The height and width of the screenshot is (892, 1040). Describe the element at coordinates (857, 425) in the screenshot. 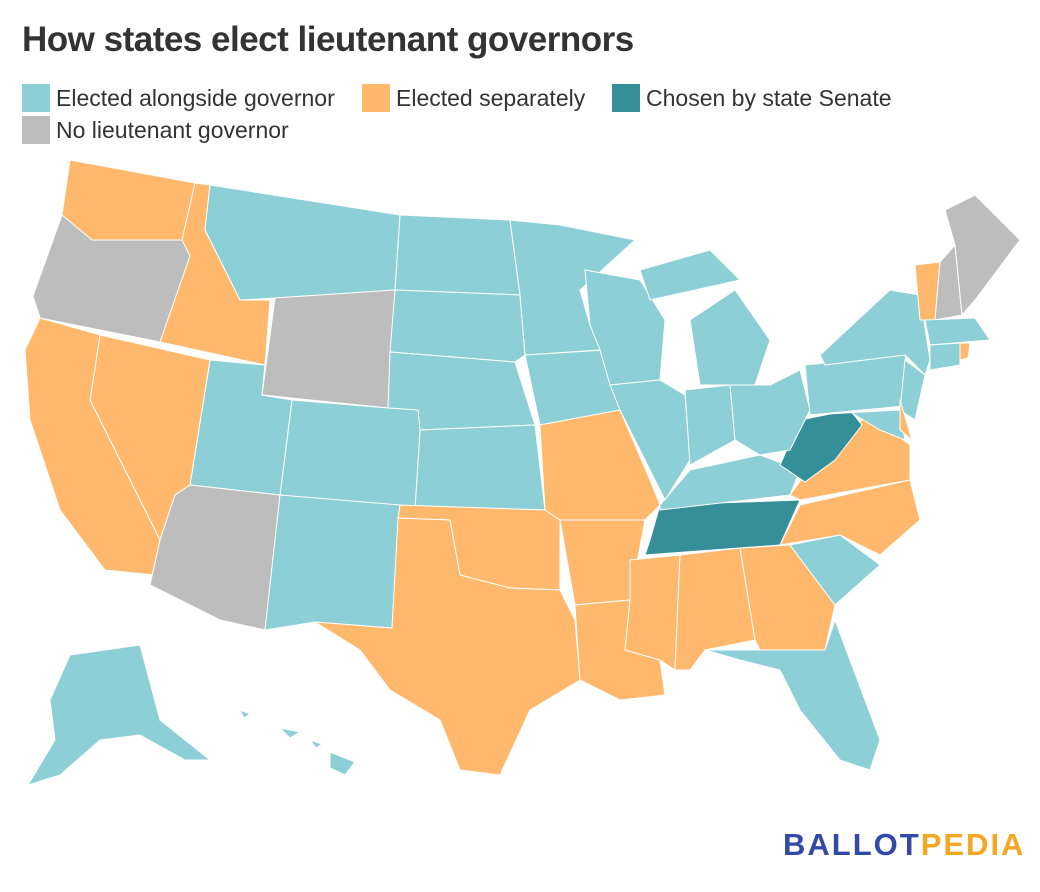

I see `state-md` at that location.